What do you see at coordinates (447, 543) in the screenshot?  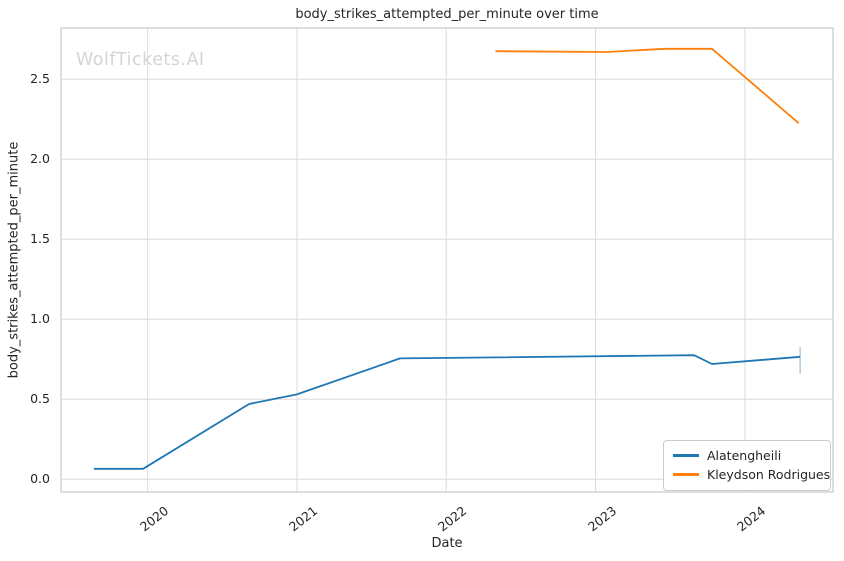 I see `x-axis-label: Date` at bounding box center [447, 543].